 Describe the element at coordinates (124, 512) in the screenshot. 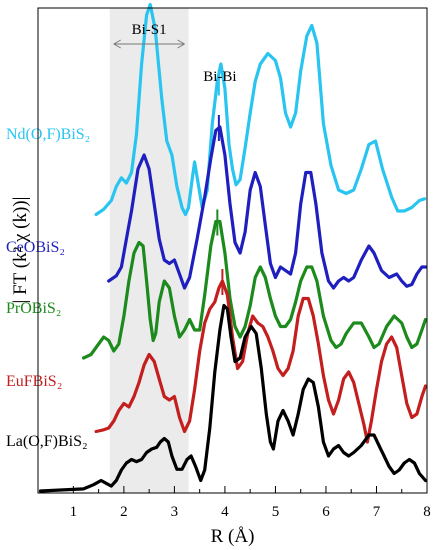

I see `x-tick-label-1: 2` at that location.